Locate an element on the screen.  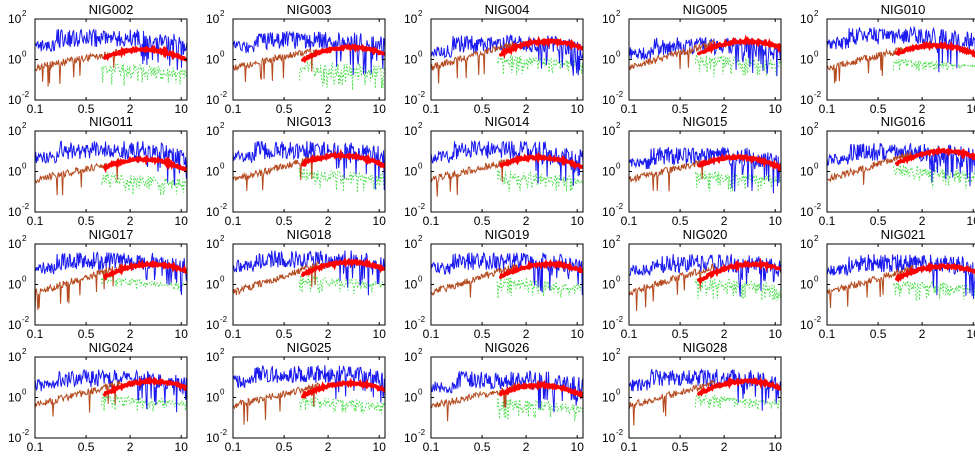
subplot-title: NIG003 is located at coordinates (309, 9).